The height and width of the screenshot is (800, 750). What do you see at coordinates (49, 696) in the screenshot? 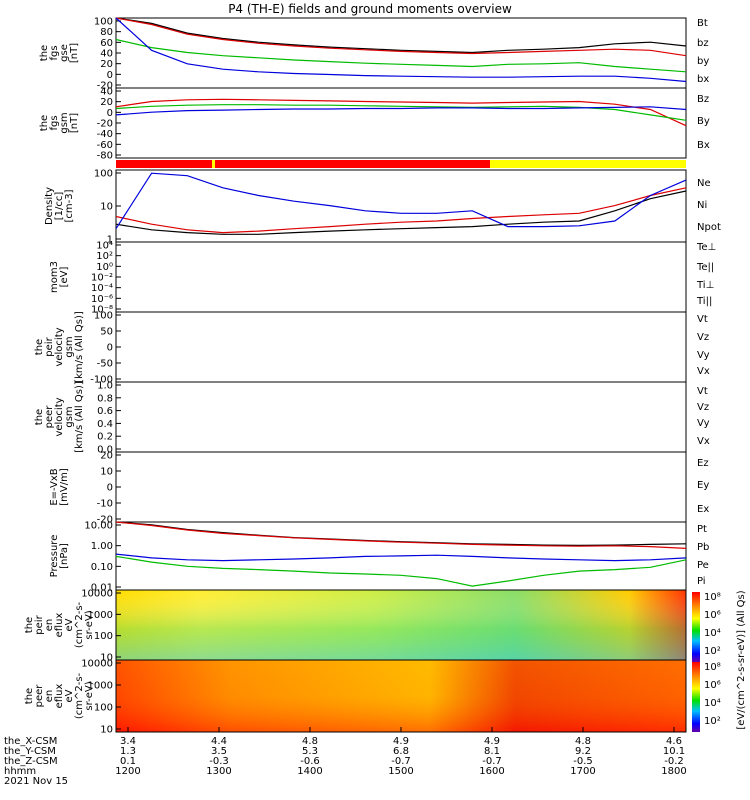
I see `y-axis-label: en` at bounding box center [49, 696].